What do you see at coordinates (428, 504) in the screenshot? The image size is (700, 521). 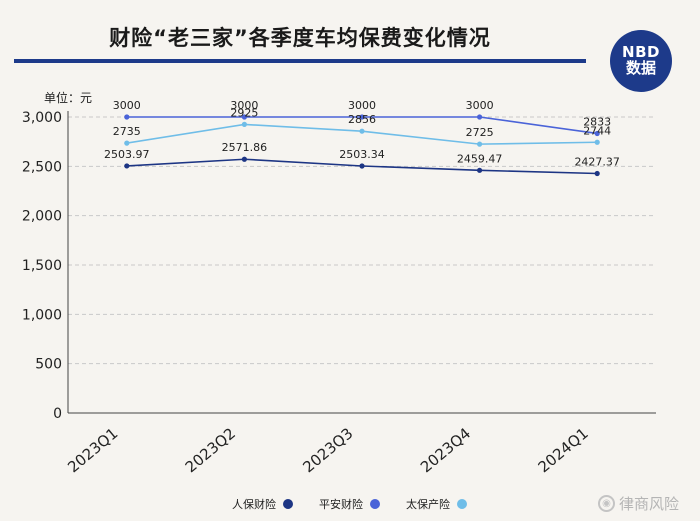 I see `legend-label-cpic: 太保产险` at bounding box center [428, 504].